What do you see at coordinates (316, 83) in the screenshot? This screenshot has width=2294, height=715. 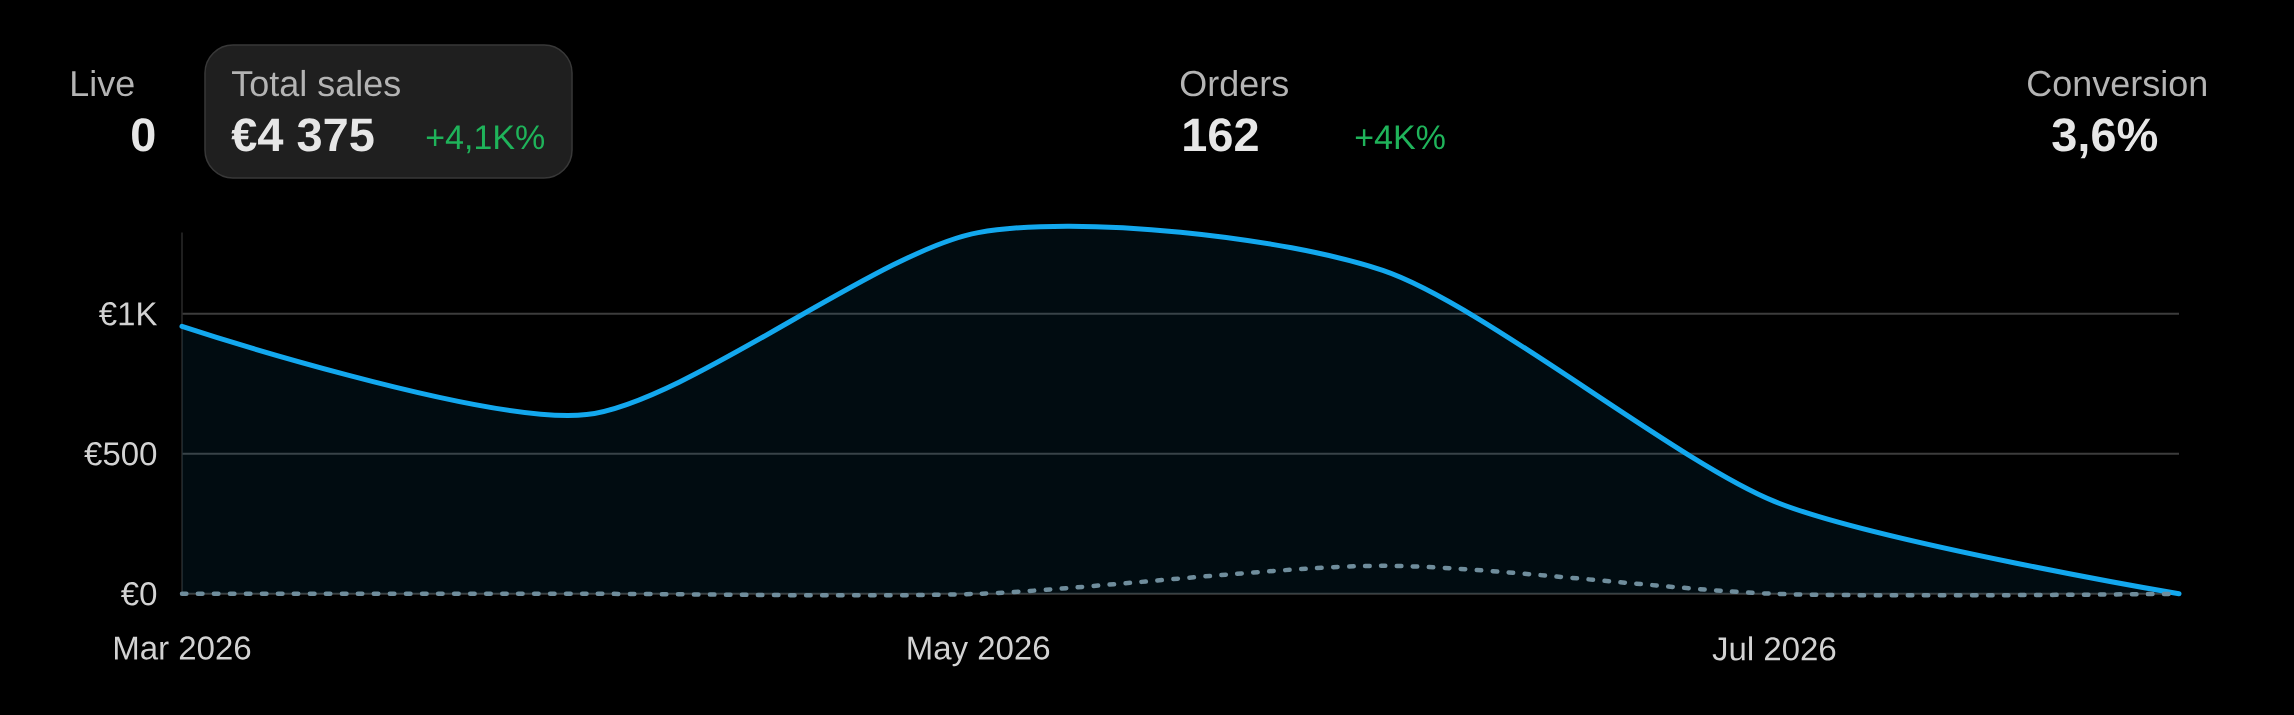 I see `text: Total sales` at bounding box center [316, 83].